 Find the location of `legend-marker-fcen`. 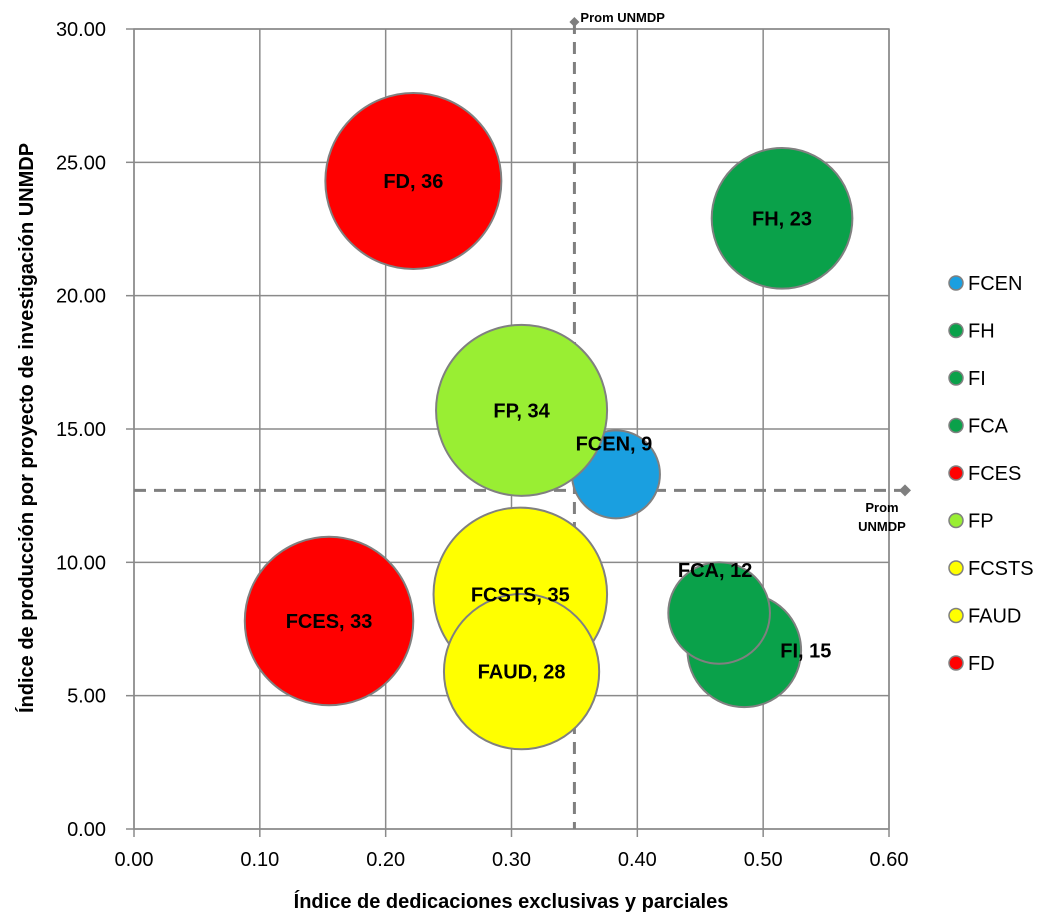

legend-marker-fcen is located at coordinates (956, 283).